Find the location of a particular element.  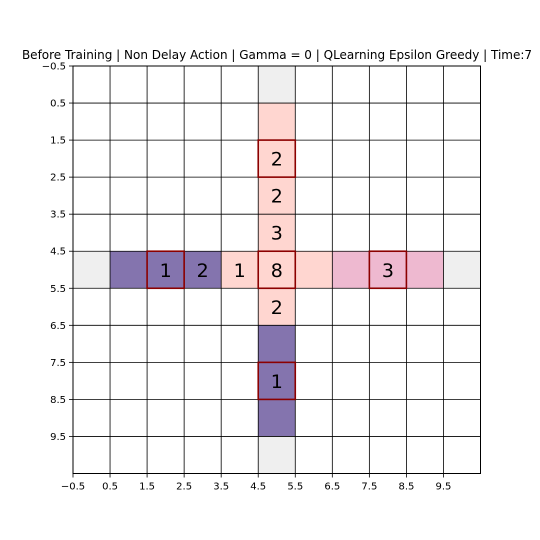

x-tick-label: 9.5 is located at coordinates (444, 487).